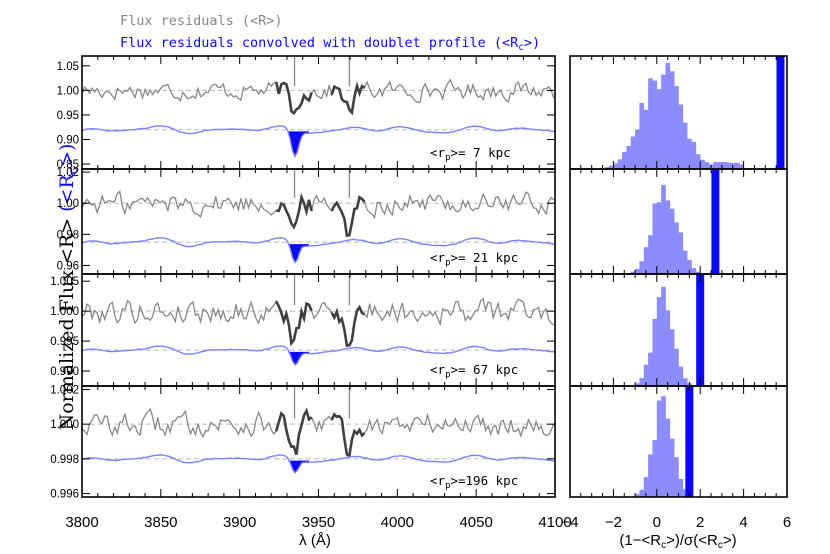 This screenshot has width=830, height=554. What do you see at coordinates (64, 390) in the screenshot?
I see `y-tick-label: 1.002` at bounding box center [64, 390].